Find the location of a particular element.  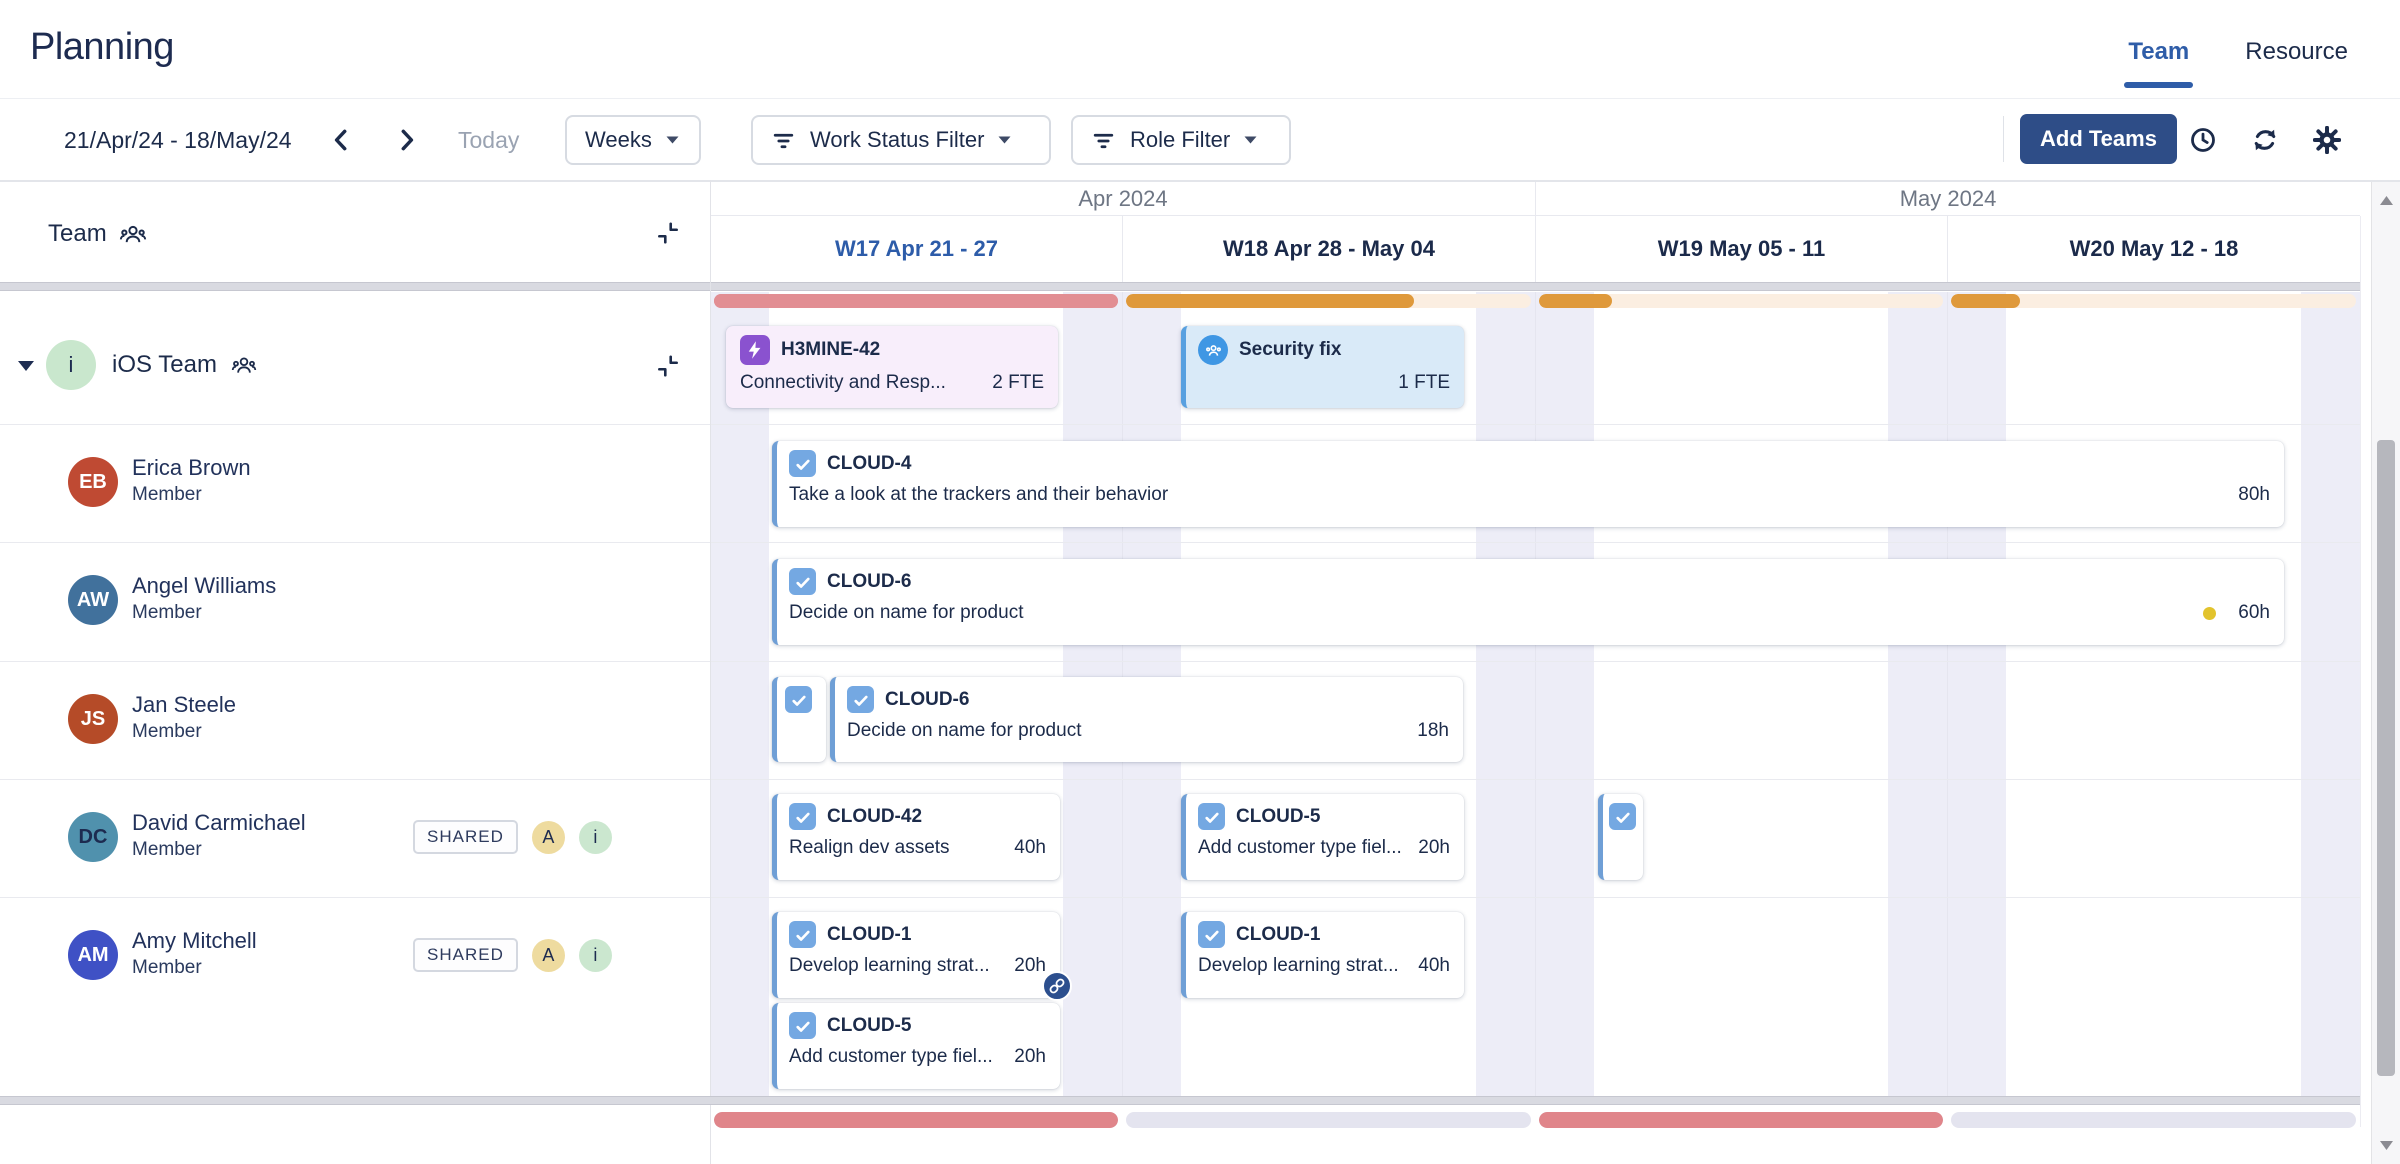

team-plan-people-icon is located at coordinates (1213, 350).